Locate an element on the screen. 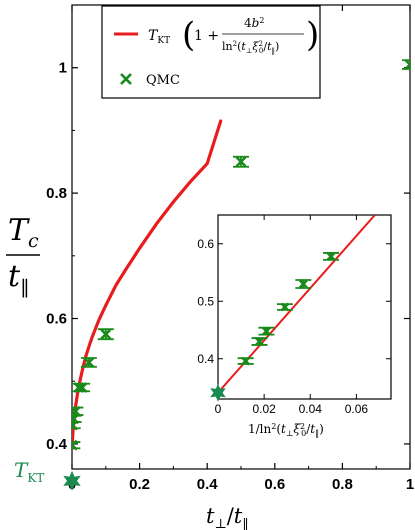  main-y-tick-label: 0.8 is located at coordinates (56, 193).